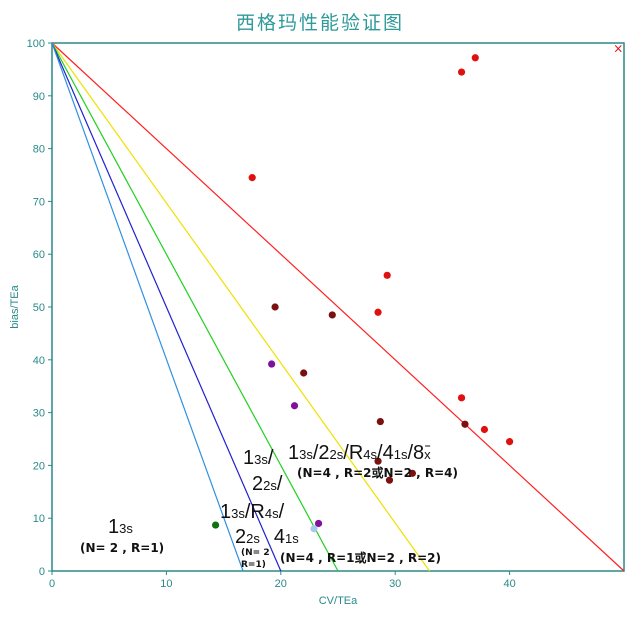 The image size is (640, 617). What do you see at coordinates (360, 557) in the screenshot?
I see `rule-note: (N=4 , R=1或N=2 , R=2)` at bounding box center [360, 557].